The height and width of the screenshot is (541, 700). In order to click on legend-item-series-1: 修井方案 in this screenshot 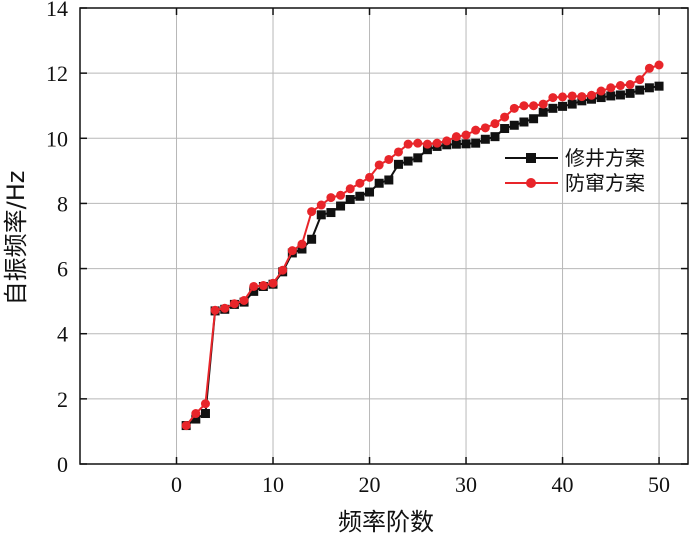, I will do `click(575, 158)`.